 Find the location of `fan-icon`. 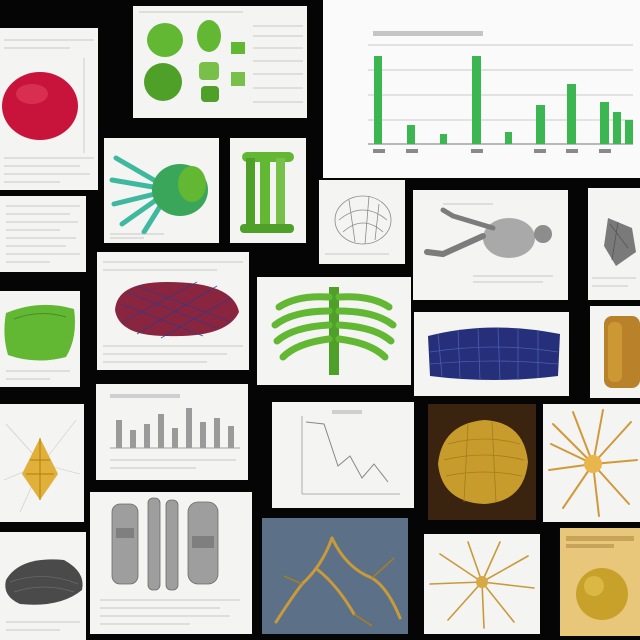

fan-icon is located at coordinates (593, 463).